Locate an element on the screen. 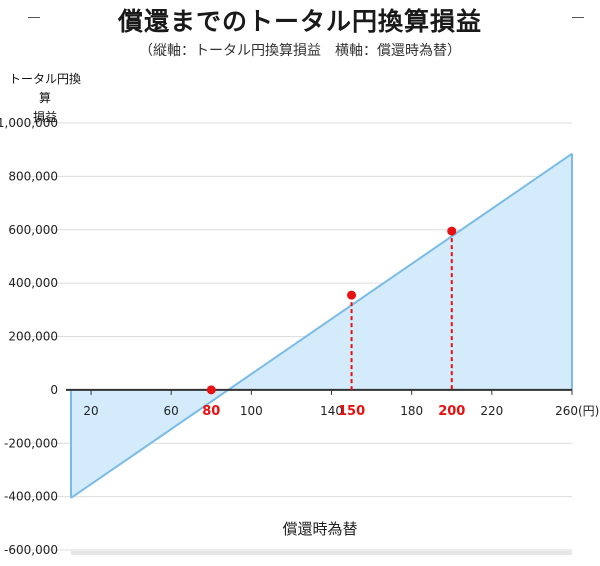 The width and height of the screenshot is (600, 566). title-dash-right is located at coordinates (578, 17).